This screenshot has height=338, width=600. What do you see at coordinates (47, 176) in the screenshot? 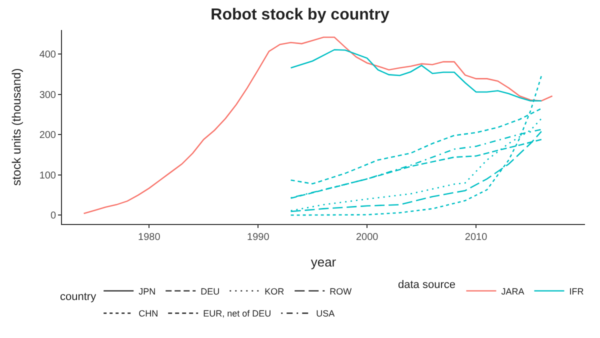
I see `y-tick-label: 100` at bounding box center [47, 176].